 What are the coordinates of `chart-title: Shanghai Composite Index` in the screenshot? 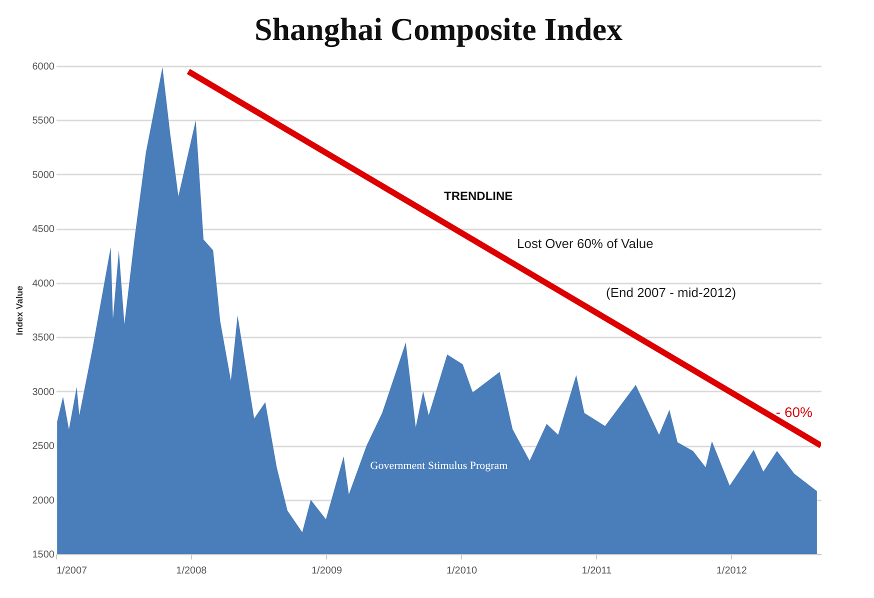 It's located at (438, 29).